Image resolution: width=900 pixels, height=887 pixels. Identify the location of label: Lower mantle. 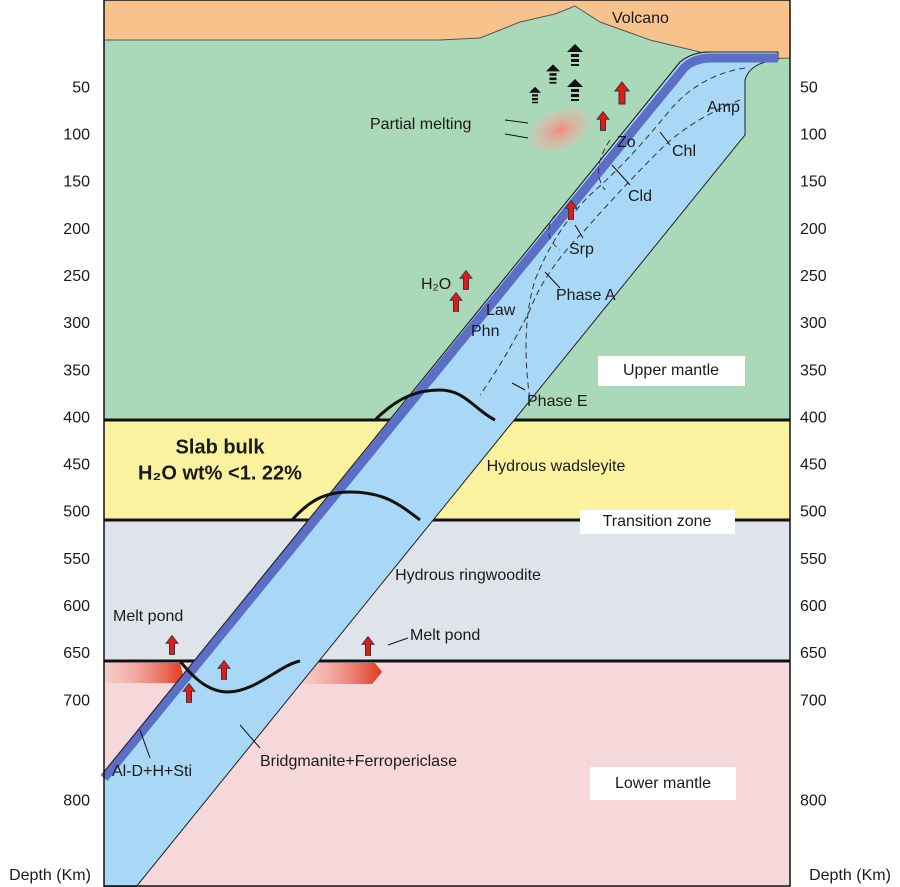
(663, 783).